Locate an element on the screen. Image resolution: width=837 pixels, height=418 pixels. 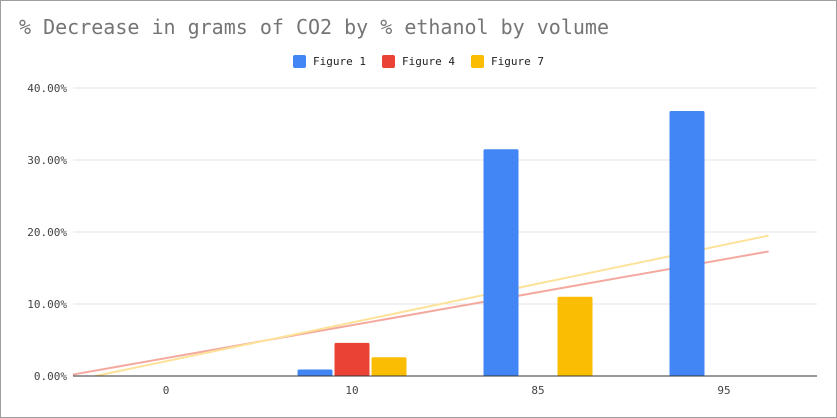
x-tick-label: 0 is located at coordinates (166, 390).